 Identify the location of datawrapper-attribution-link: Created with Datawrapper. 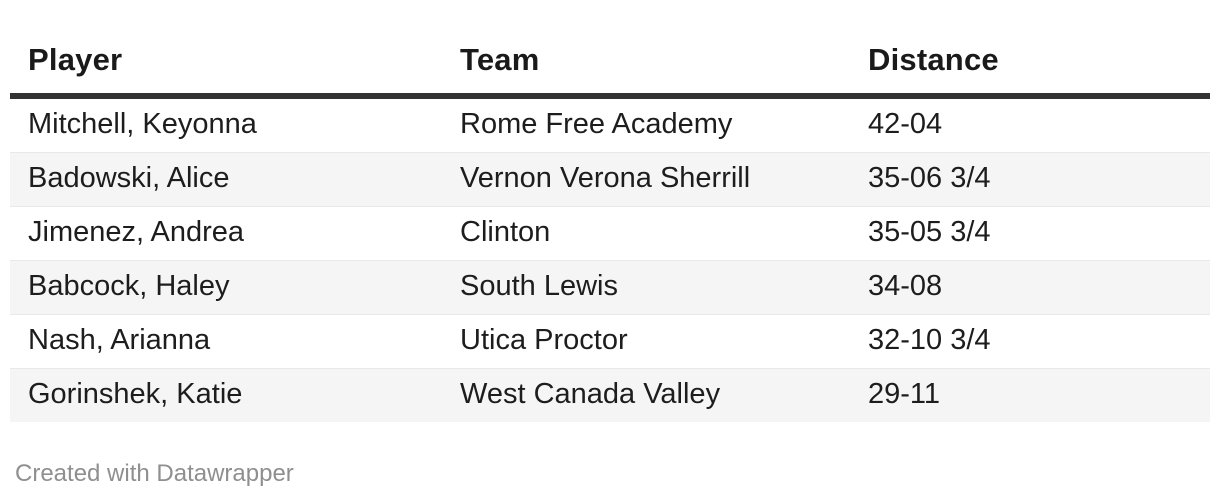
(154, 473).